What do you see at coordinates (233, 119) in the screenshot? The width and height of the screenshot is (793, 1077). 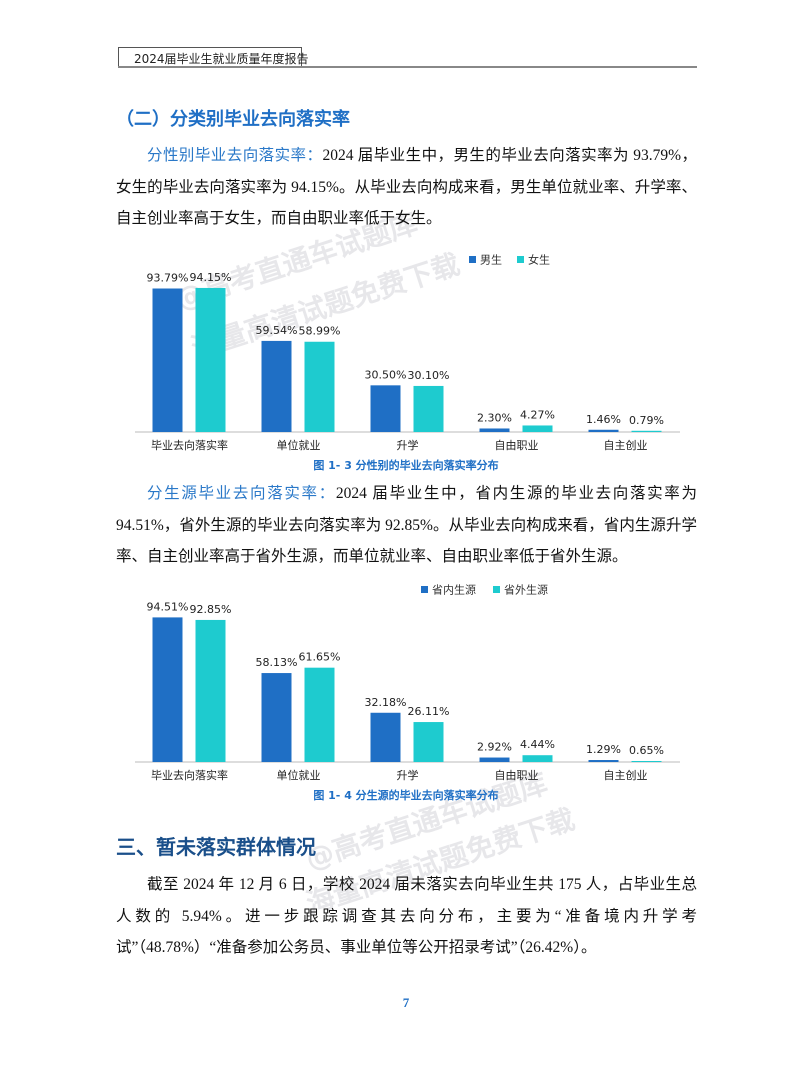 I see `section-heading: （二）分类别毕业去向落实率` at bounding box center [233, 119].